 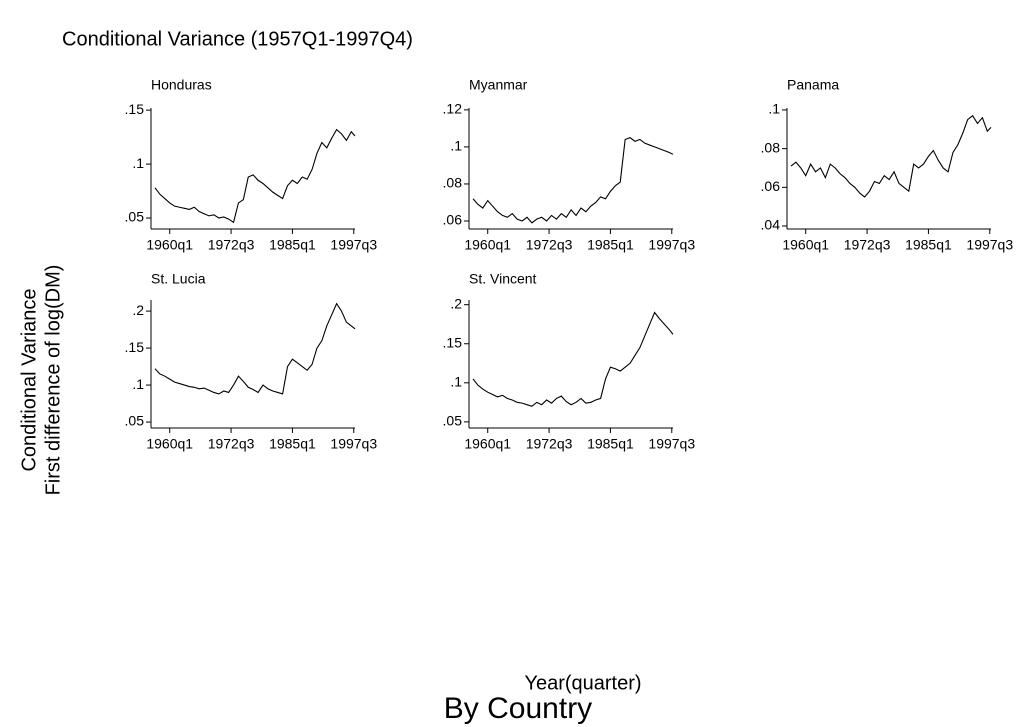 I want to click on y-axis-title-line: First difference of log(DM), so click(x=53, y=380).